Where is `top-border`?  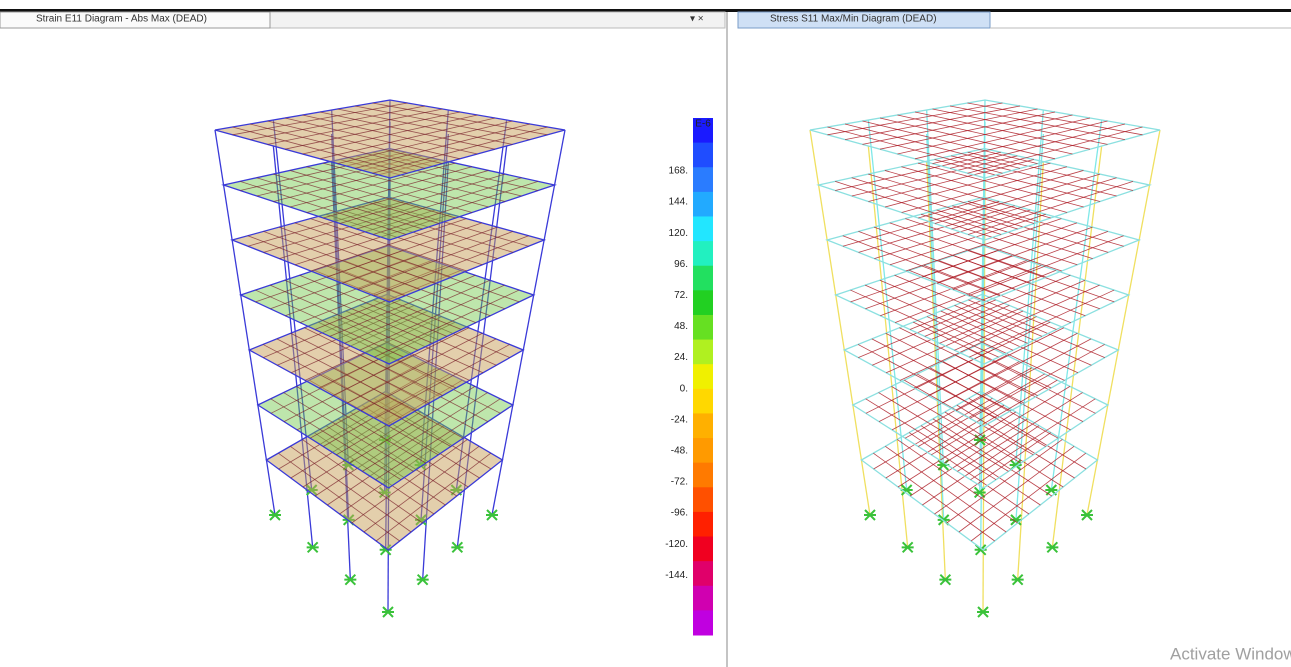
top-border is located at coordinates (645, 10).